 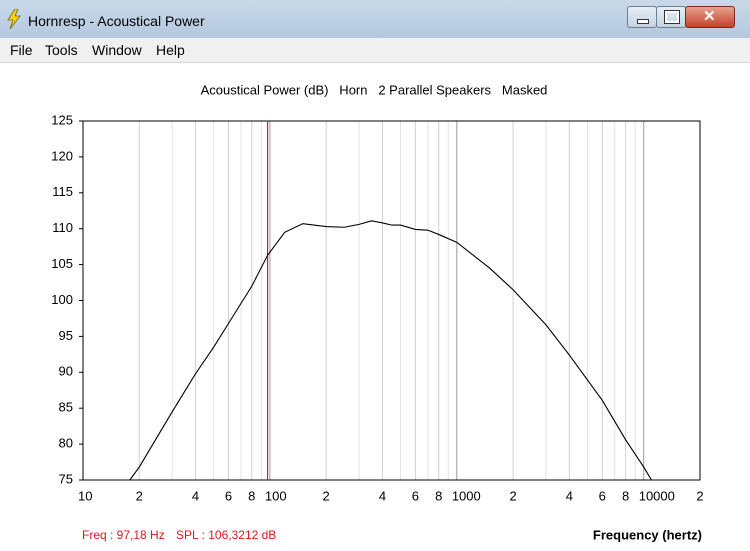 I want to click on menu-item: Window, so click(x=117, y=50).